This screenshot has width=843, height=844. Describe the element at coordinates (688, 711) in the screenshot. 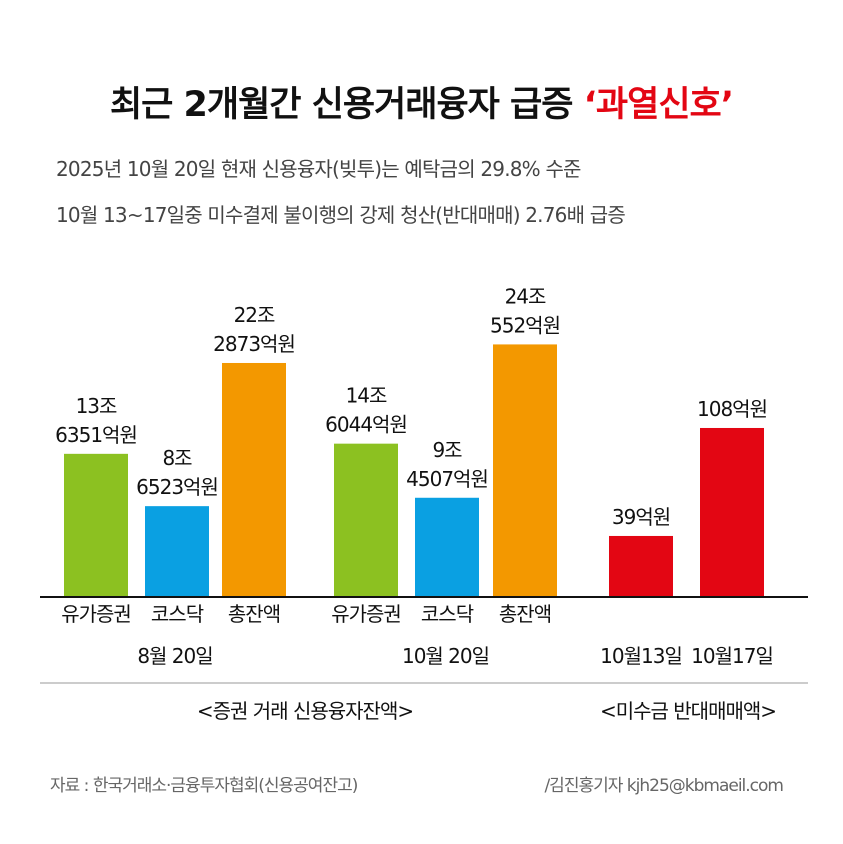

I see `panel-title-forced-sale: <미수금 반대매매액>` at that location.